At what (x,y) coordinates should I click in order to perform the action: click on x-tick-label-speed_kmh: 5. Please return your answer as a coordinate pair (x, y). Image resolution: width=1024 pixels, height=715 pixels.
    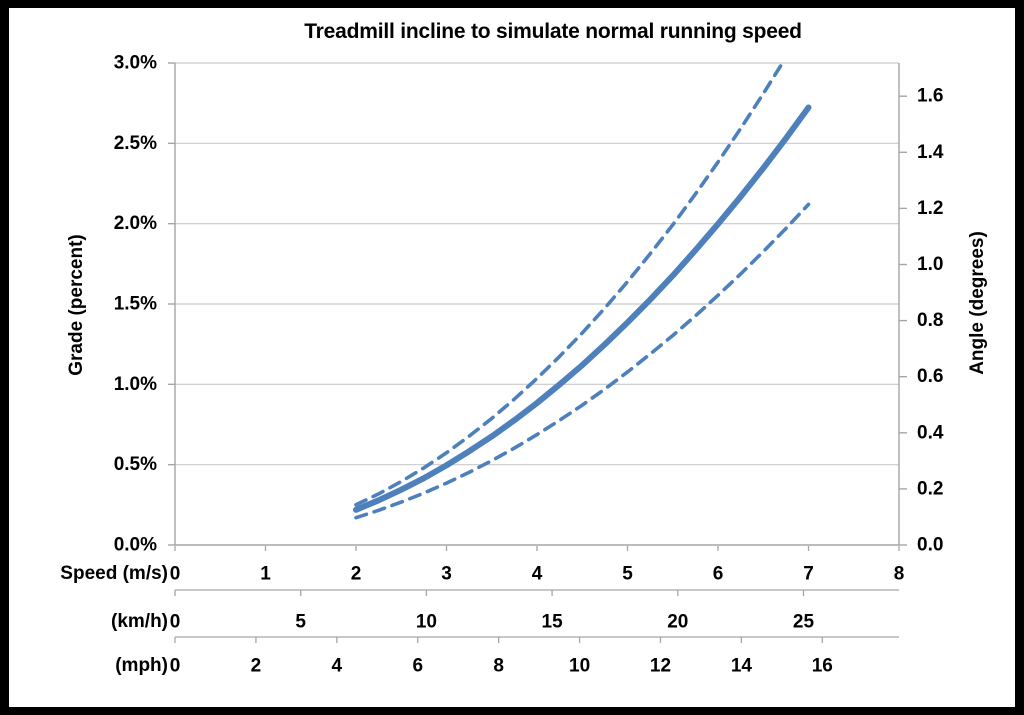
    Looking at the image, I should click on (300, 622).